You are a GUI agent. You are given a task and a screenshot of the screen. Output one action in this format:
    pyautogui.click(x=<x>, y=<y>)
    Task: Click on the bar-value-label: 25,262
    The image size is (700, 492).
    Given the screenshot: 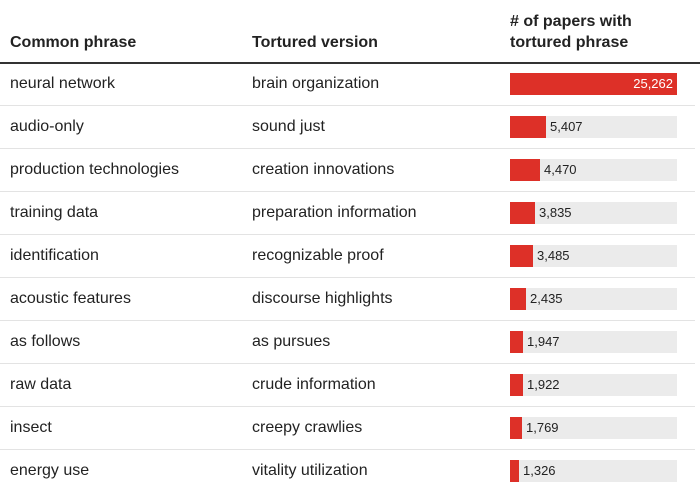 What is the action you would take?
    pyautogui.click(x=653, y=83)
    